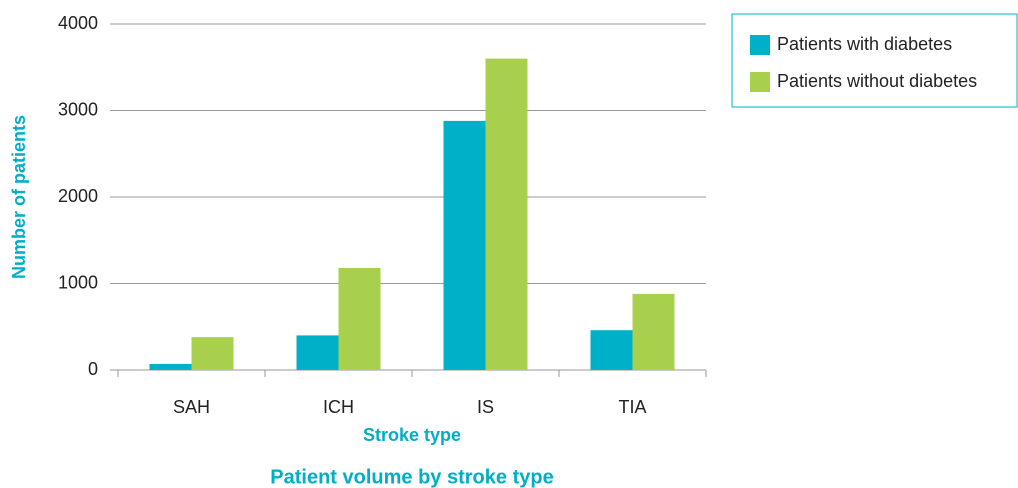 This screenshot has width=1018, height=488. I want to click on legend-label: Patients with diabetes, so click(864, 44).